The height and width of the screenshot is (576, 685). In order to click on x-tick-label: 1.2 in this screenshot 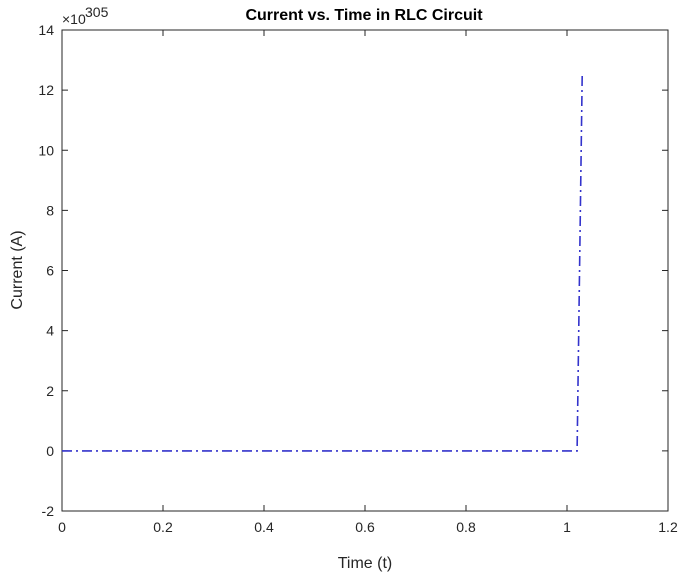, I will do `click(668, 527)`.